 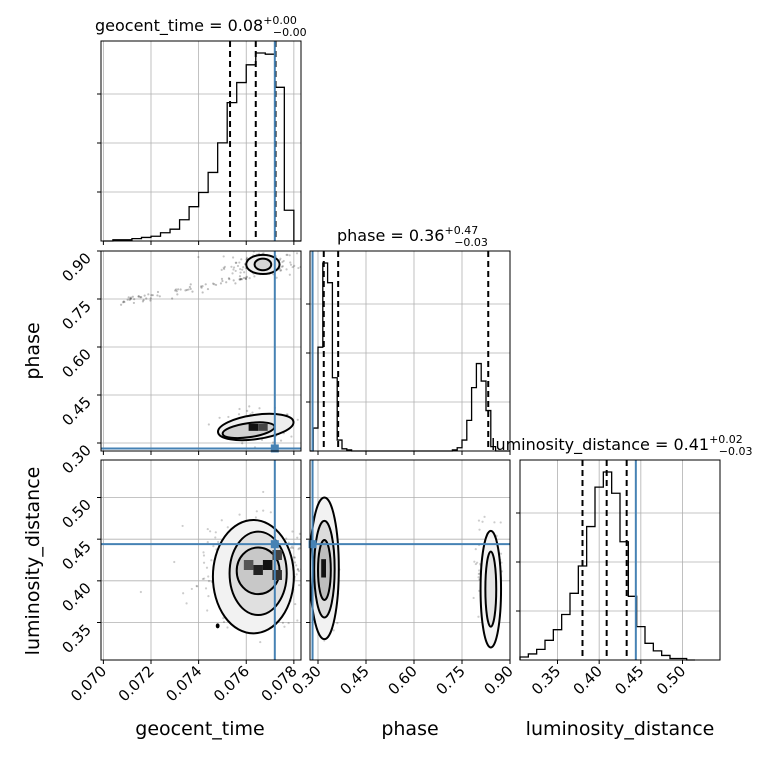 What do you see at coordinates (354, 680) in the screenshot?
I see `tick-label-x: 0.45` at bounding box center [354, 680].